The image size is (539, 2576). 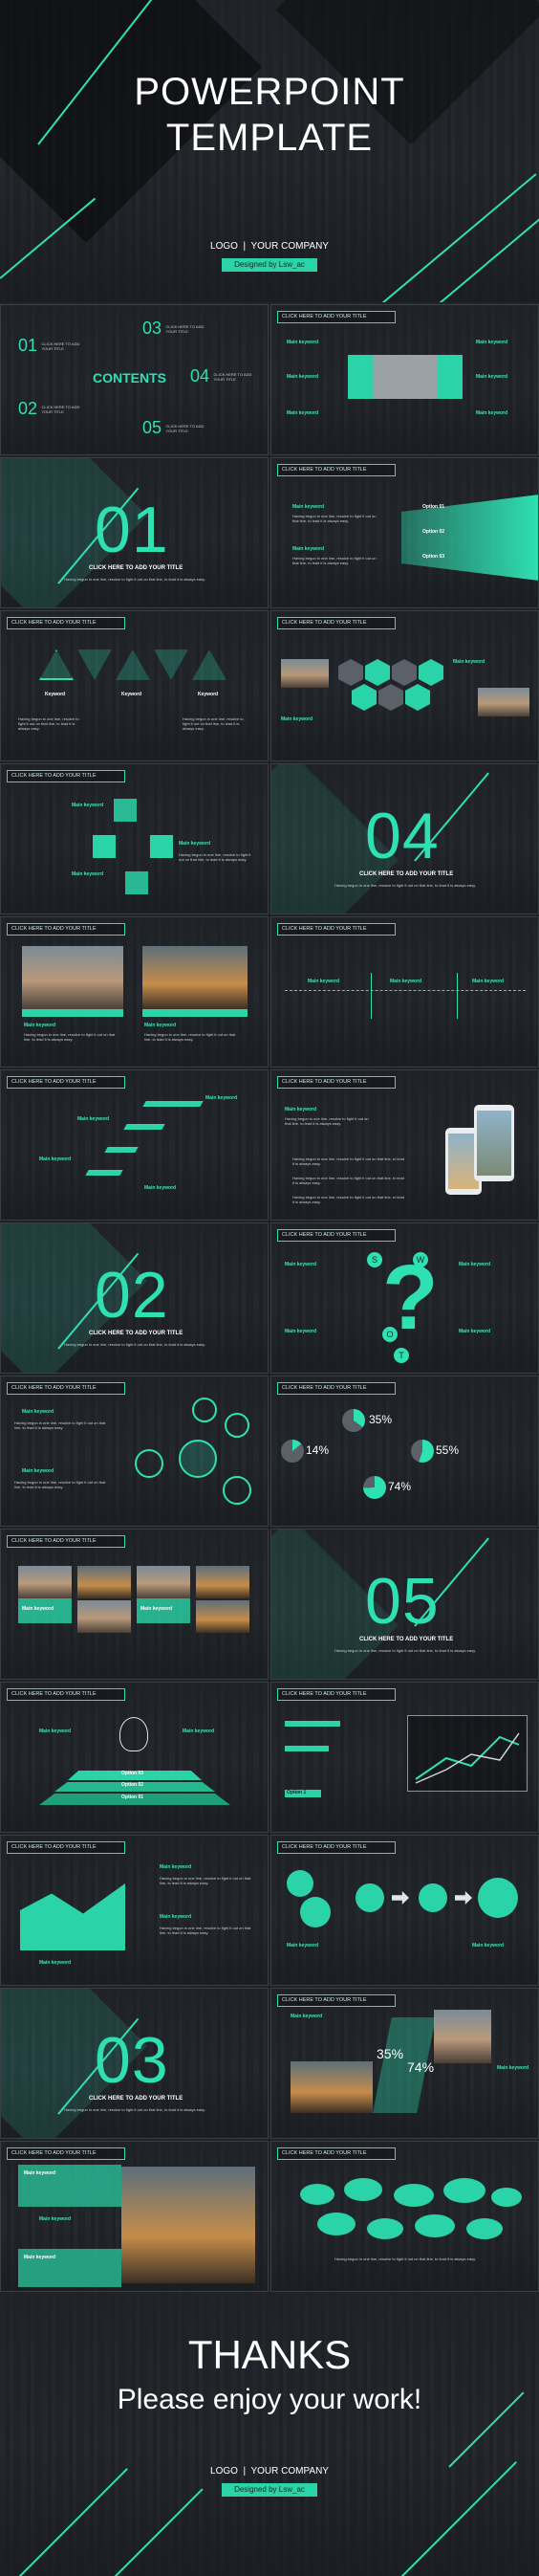 What do you see at coordinates (269, 2471) in the screenshot?
I see `thanks-brand-row: LOGO | YOUR COMPANY` at bounding box center [269, 2471].